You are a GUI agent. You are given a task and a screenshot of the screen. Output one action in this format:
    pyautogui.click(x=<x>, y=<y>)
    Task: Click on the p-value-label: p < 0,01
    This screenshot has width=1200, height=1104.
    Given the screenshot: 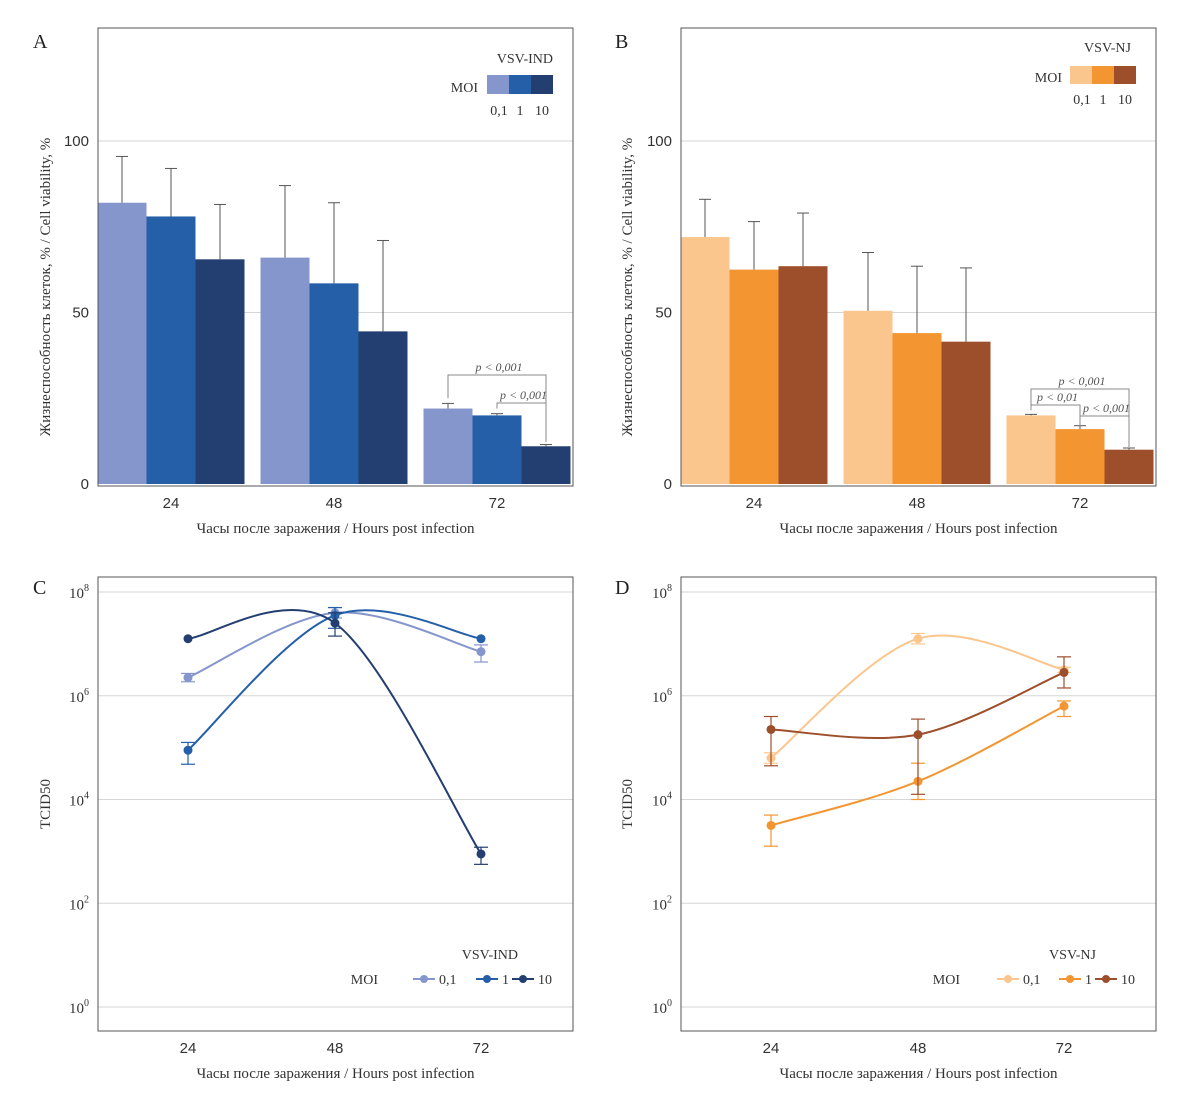 What is the action you would take?
    pyautogui.click(x=1057, y=397)
    